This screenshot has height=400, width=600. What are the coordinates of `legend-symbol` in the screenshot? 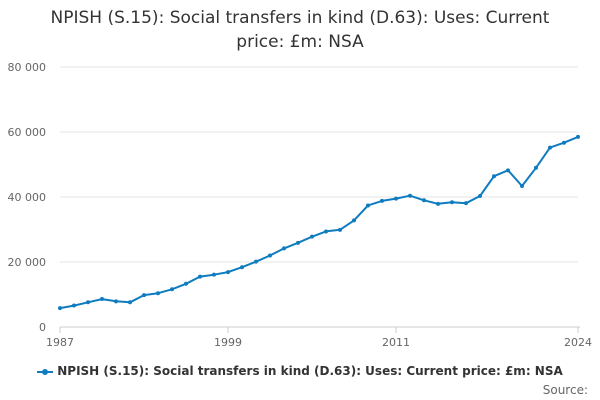 It's located at (45, 372).